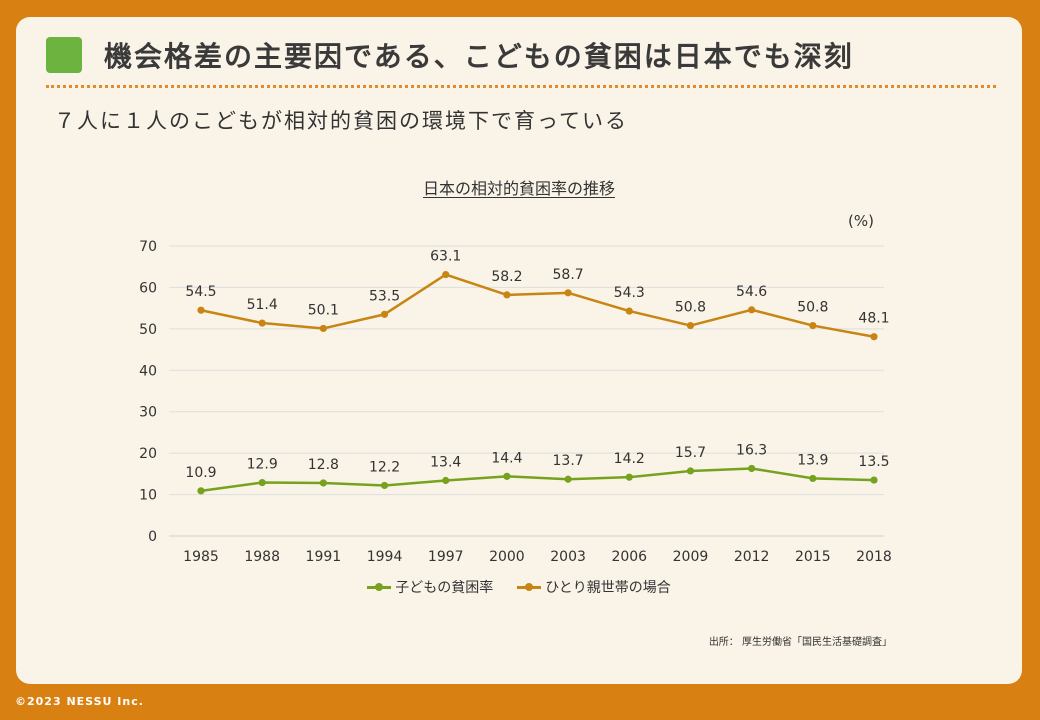 This screenshot has width=1040, height=720. Describe the element at coordinates (148, 330) in the screenshot. I see `y-tick-label: 50` at that location.